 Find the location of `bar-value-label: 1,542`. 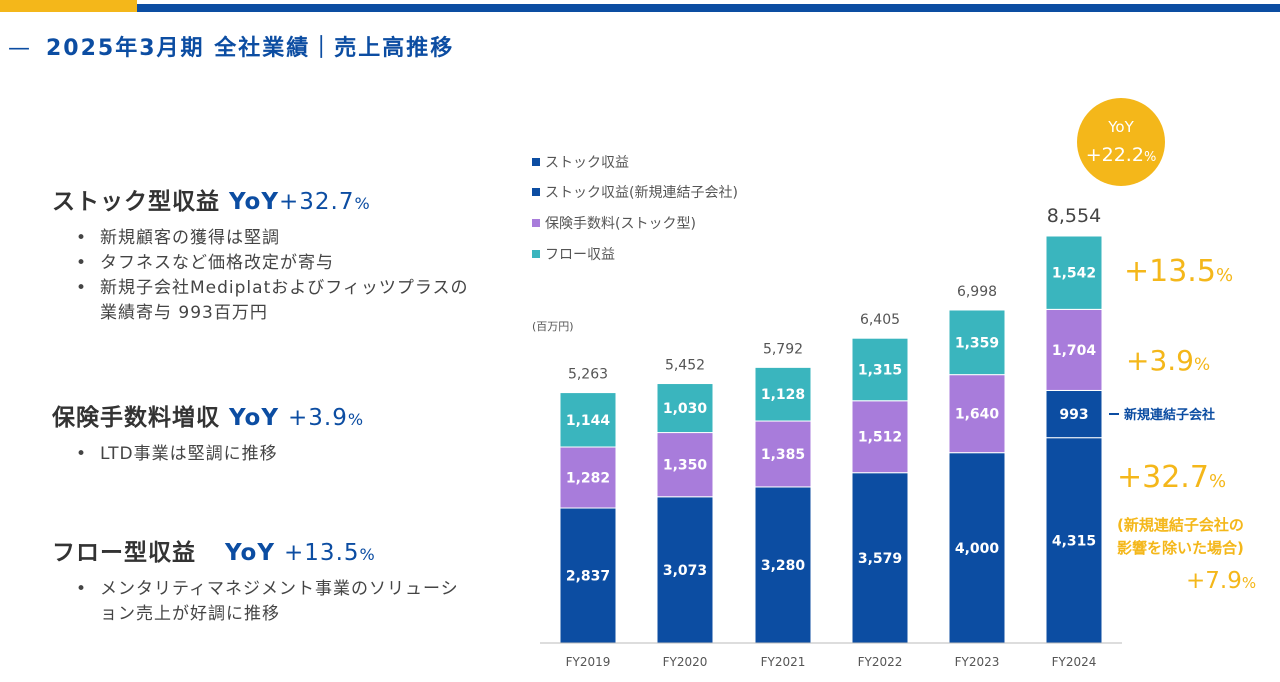

bar-value-label: 1,542 is located at coordinates (1074, 274).